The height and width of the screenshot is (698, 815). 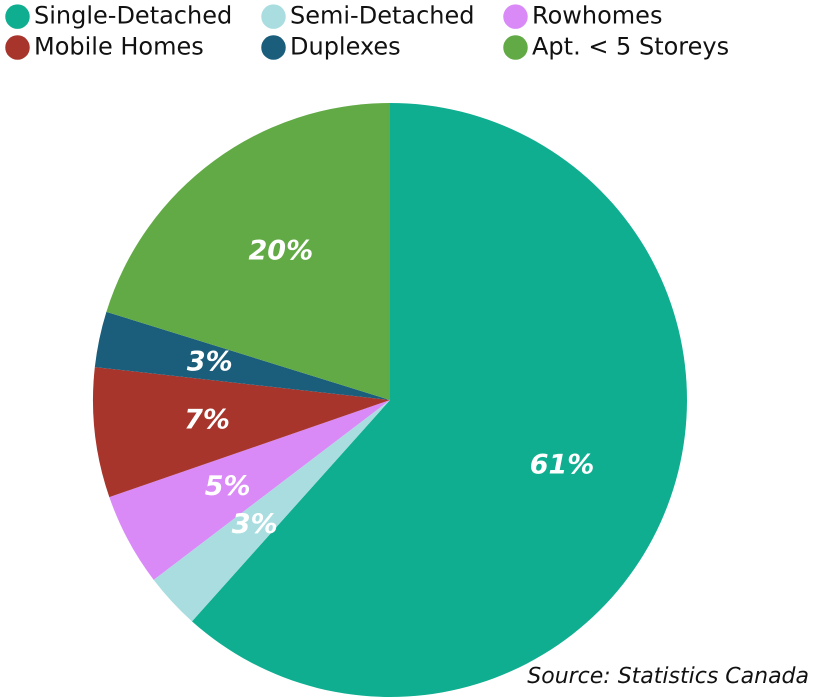 What do you see at coordinates (382, 16) in the screenshot?
I see `legend-label: Semi-Detached` at bounding box center [382, 16].